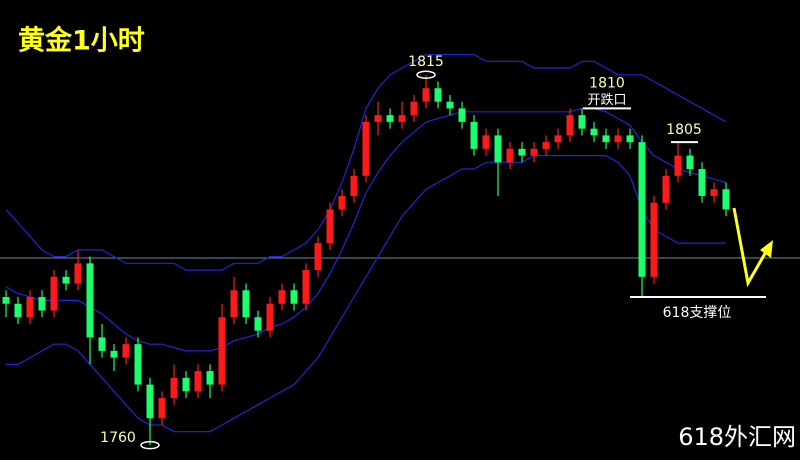 This screenshot has height=460, width=800. What do you see at coordinates (607, 83) in the screenshot?
I see `annotation-label: 1810` at bounding box center [607, 83].